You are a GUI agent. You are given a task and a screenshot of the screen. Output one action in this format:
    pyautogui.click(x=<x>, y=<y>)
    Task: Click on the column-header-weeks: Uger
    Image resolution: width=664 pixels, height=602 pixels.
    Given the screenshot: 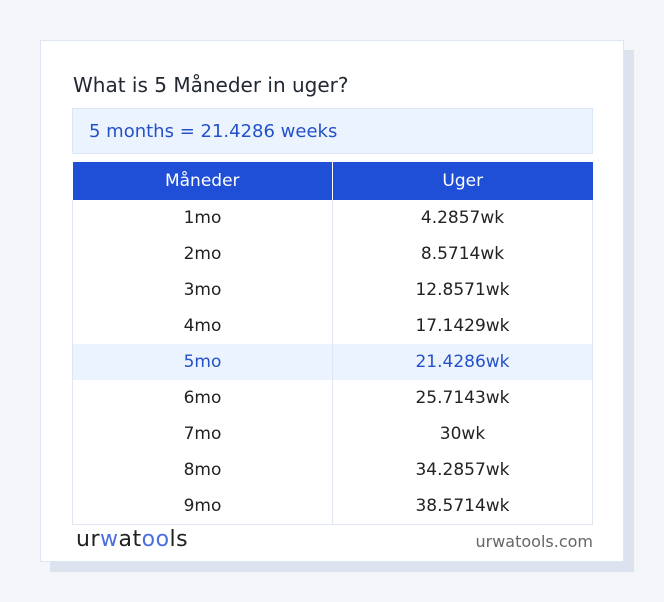 What is the action you would take?
    pyautogui.click(x=462, y=181)
    